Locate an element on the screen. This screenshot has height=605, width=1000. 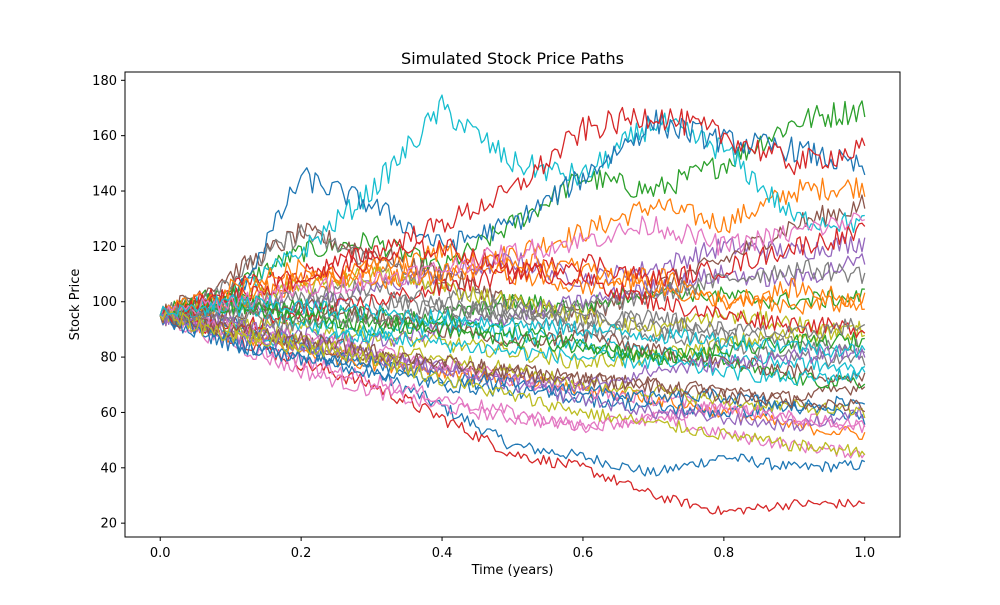
y-axis-label: Stock Price is located at coordinates (75, 305).